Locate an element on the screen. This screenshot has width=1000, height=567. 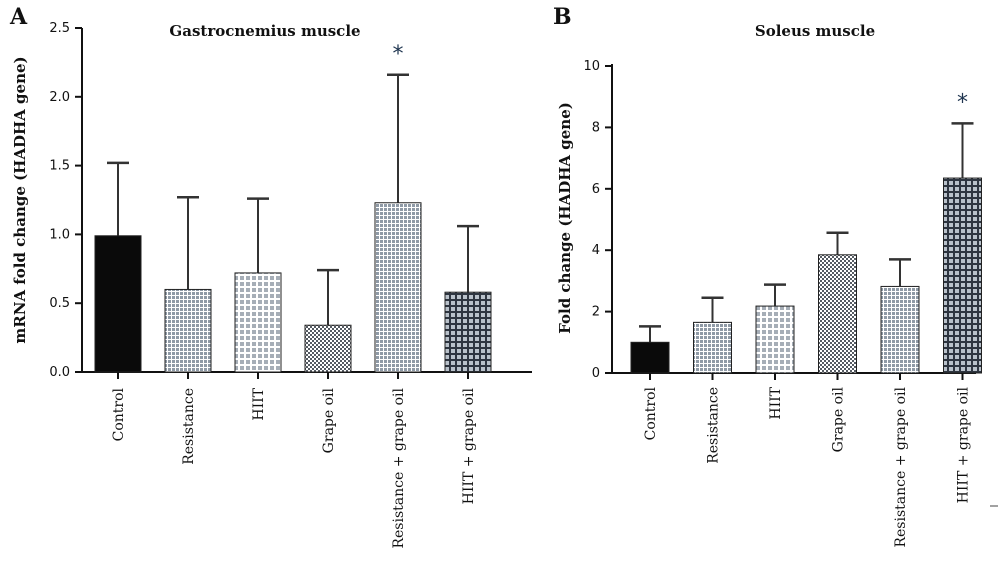
panel-letter: B is located at coordinates (562, 17).